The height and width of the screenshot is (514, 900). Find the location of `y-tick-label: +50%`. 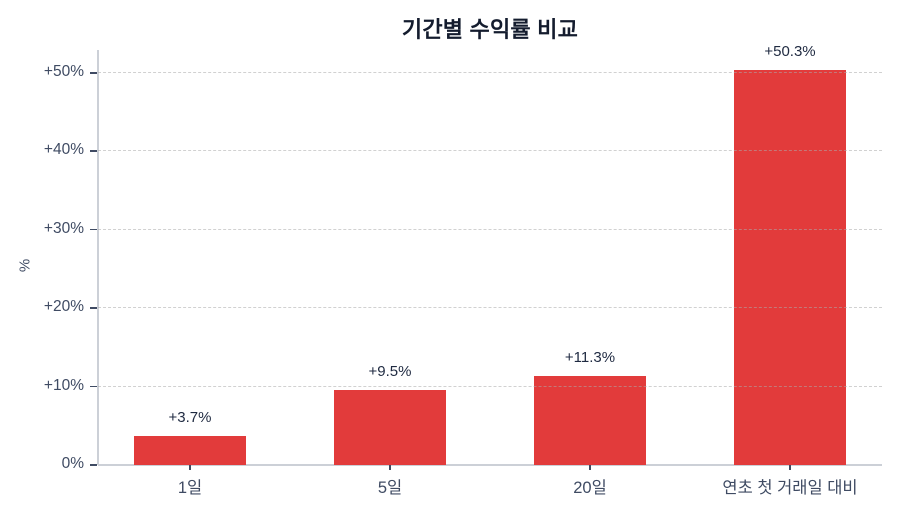

y-tick-label: +50% is located at coordinates (63, 71).